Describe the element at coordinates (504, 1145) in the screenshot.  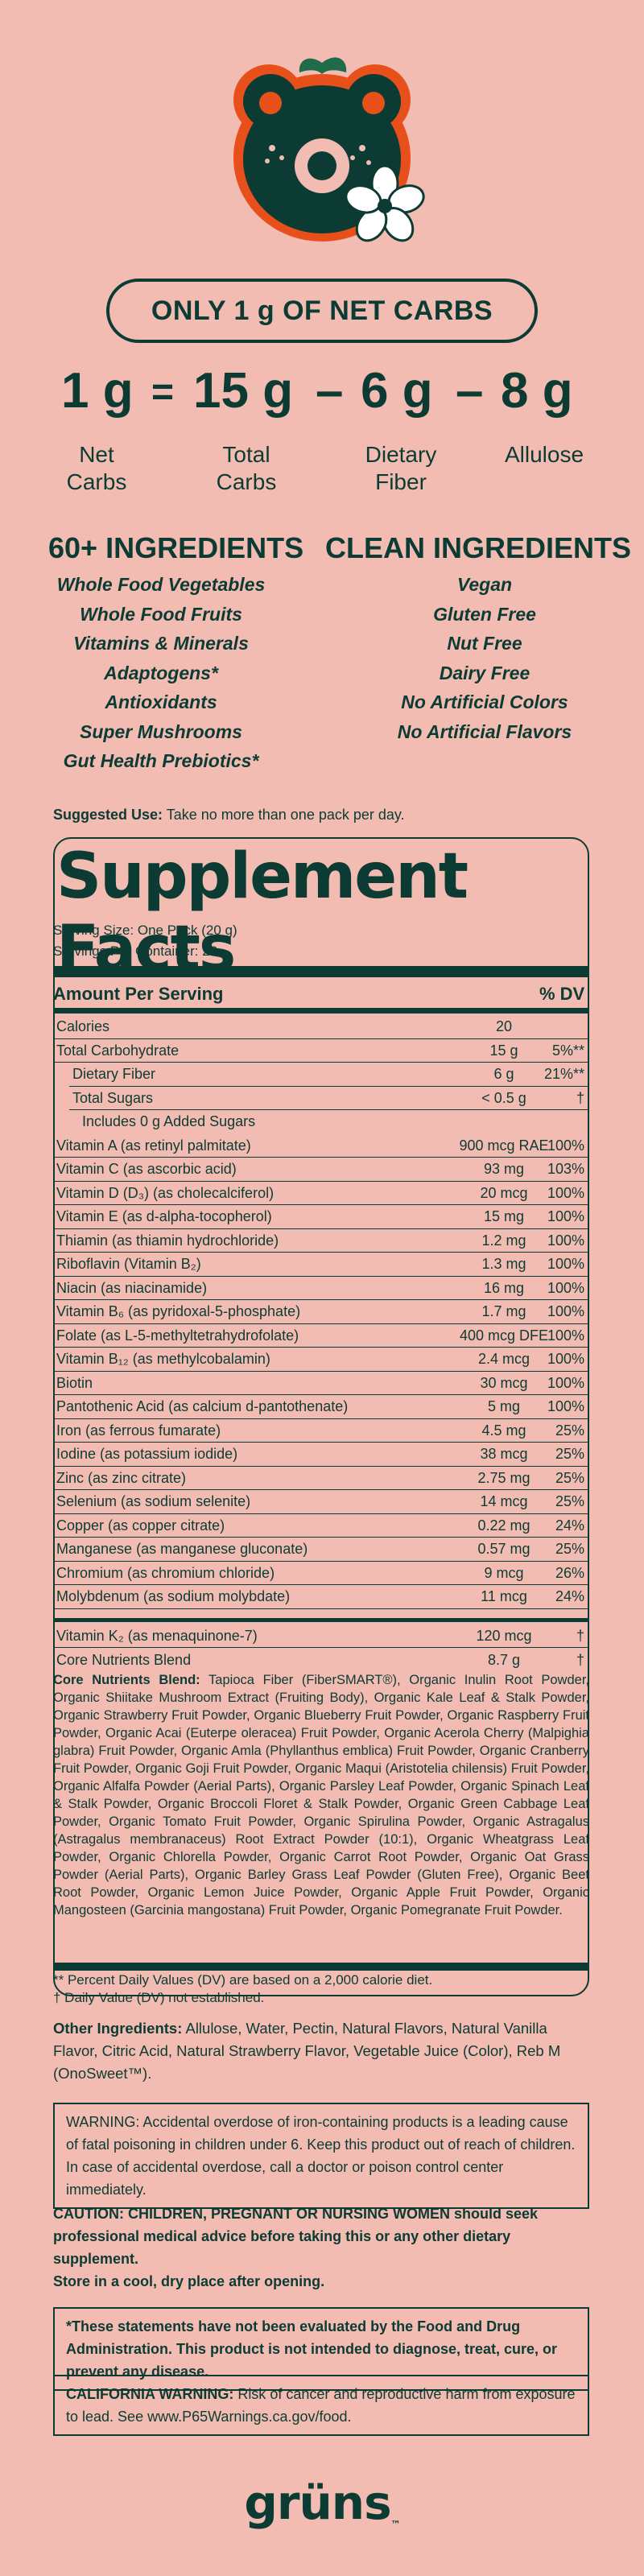
I see `nutrient-amount: 900 mcg RAE` at that location.